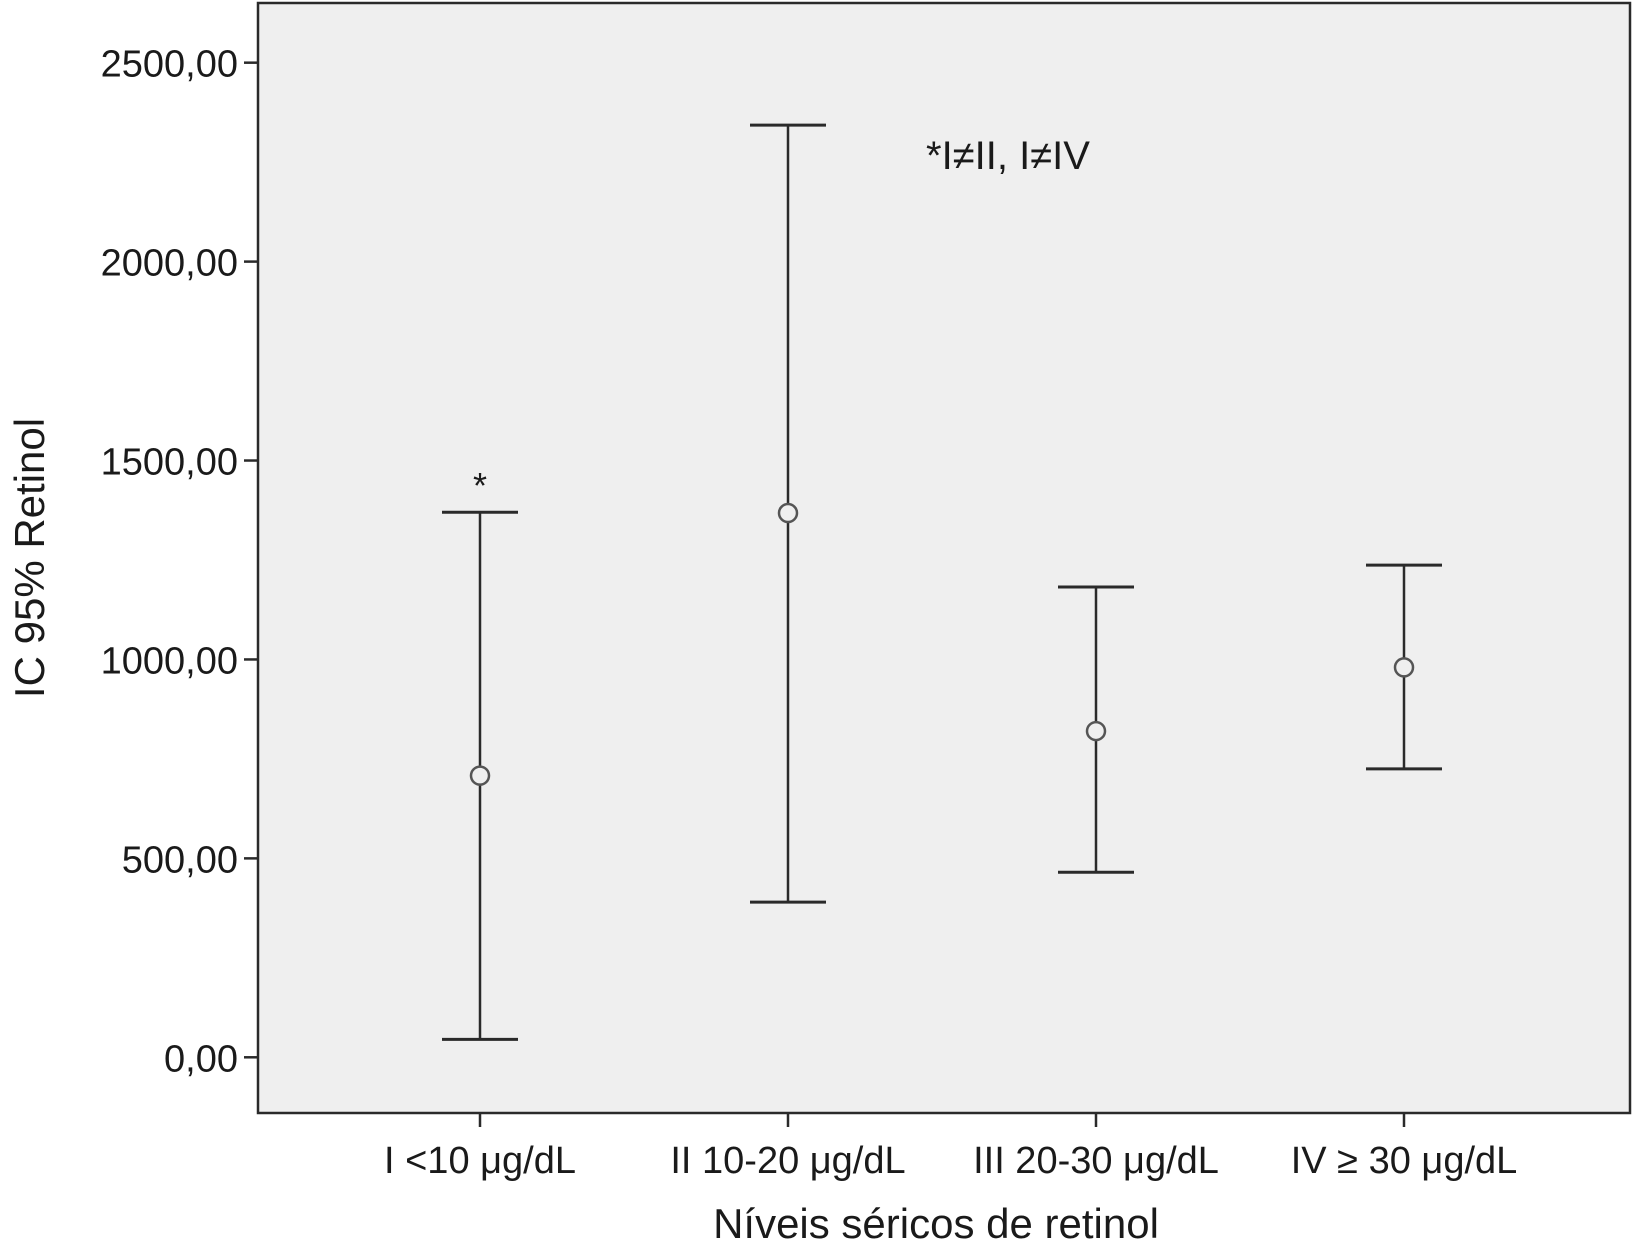 Image resolution: width=1633 pixels, height=1249 pixels. Describe the element at coordinates (169, 65) in the screenshot. I see `y-tick-label: 2500,00` at that location.